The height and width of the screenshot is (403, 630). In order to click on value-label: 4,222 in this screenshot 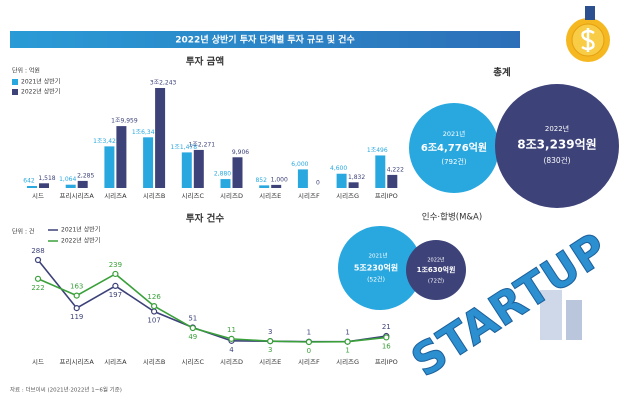, I will do `click(395, 169)`.